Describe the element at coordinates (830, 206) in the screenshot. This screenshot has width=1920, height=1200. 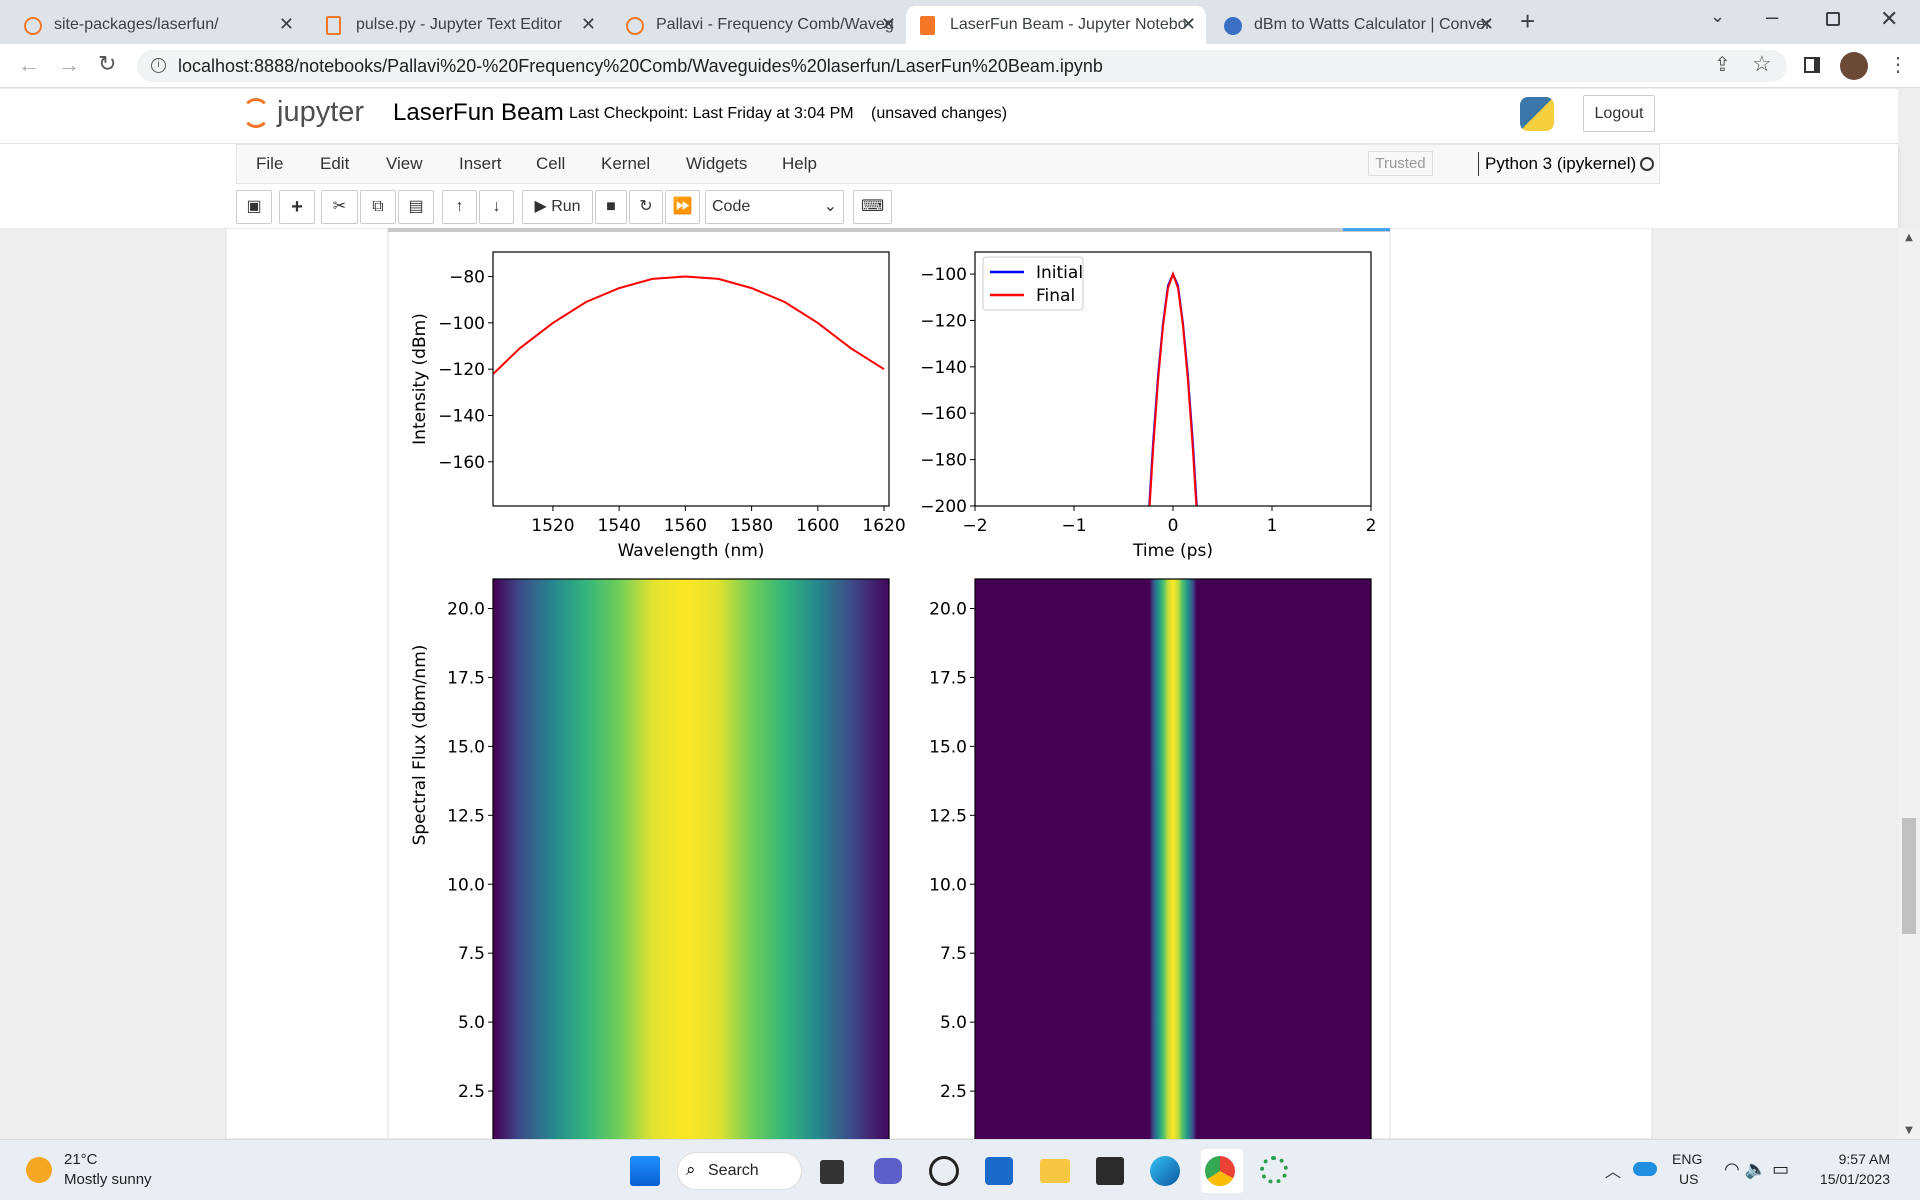
I see `dropdown-arrow: ⌄` at that location.